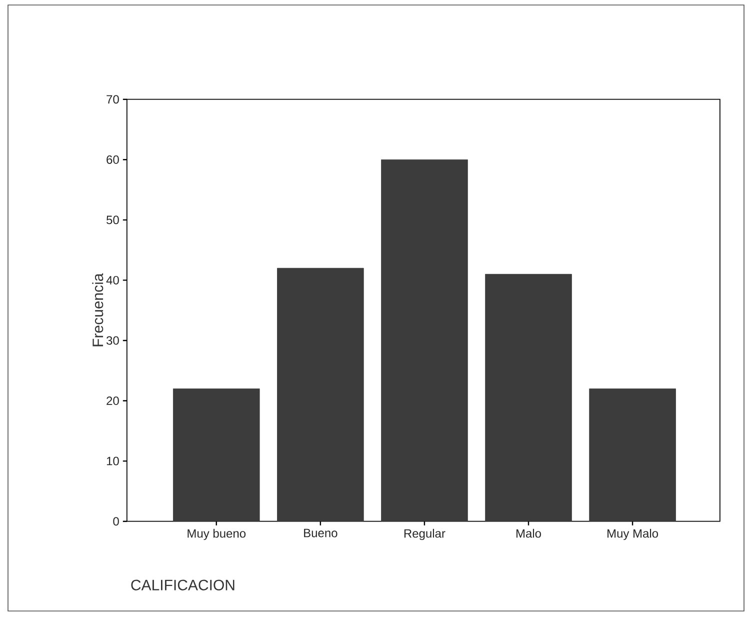 This screenshot has height=619, width=747. What do you see at coordinates (633, 534) in the screenshot?
I see `x-tick-label: Muy Malo` at bounding box center [633, 534].